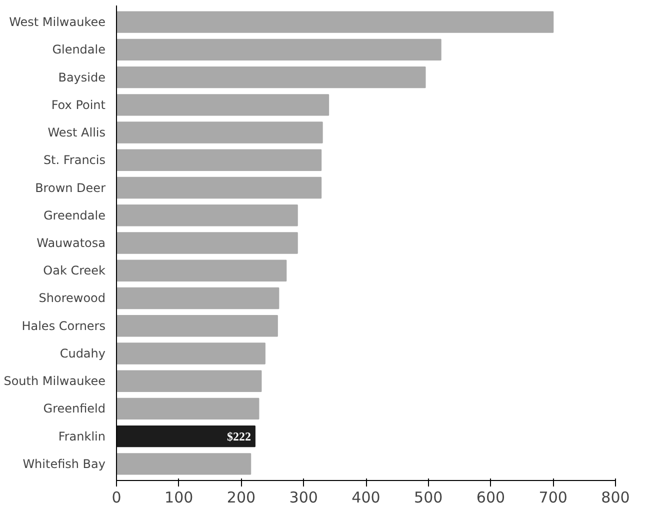  Describe the element at coordinates (77, 133) in the screenshot. I see `y-tick-label: West Allis` at that location.